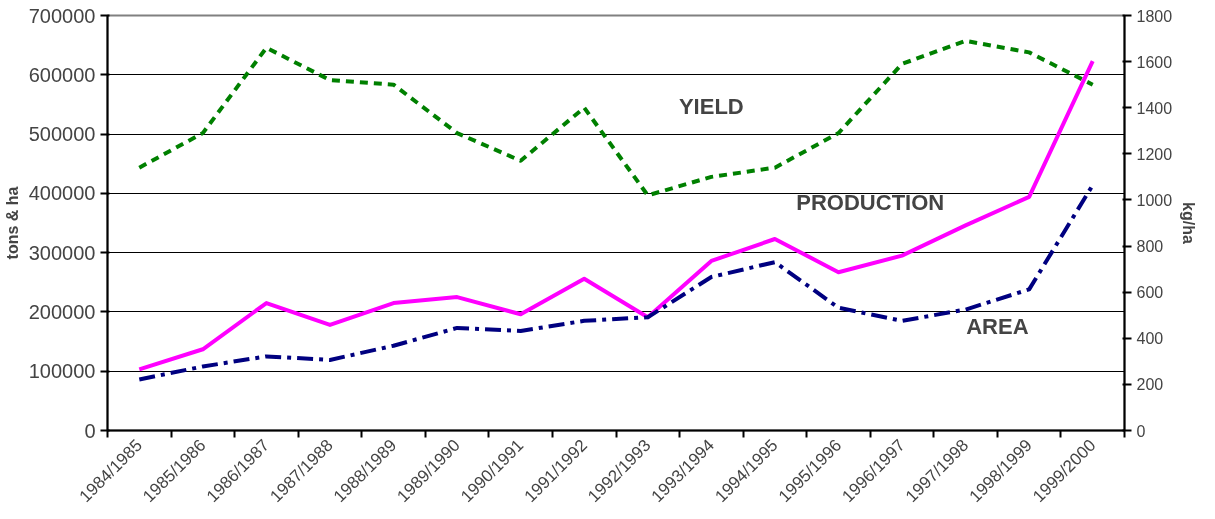 Image resolution: width=1215 pixels, height=519 pixels. What do you see at coordinates (1141, 431) in the screenshot?
I see `y2-tick-label: 0` at bounding box center [1141, 431].